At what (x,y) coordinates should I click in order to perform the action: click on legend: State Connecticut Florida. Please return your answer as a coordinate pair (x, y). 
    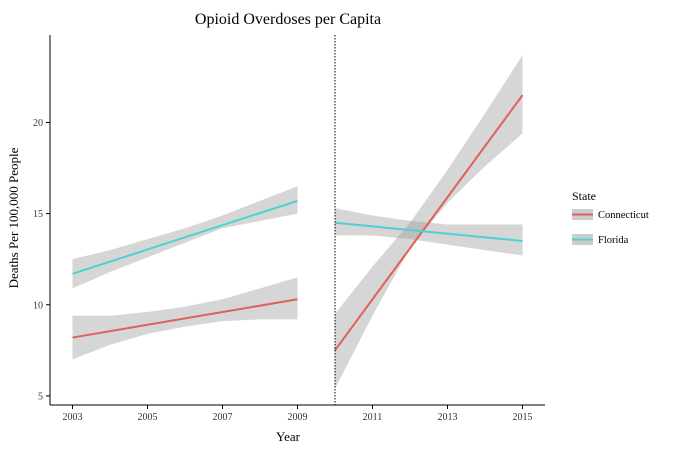
    Looking at the image, I should click on (610, 217).